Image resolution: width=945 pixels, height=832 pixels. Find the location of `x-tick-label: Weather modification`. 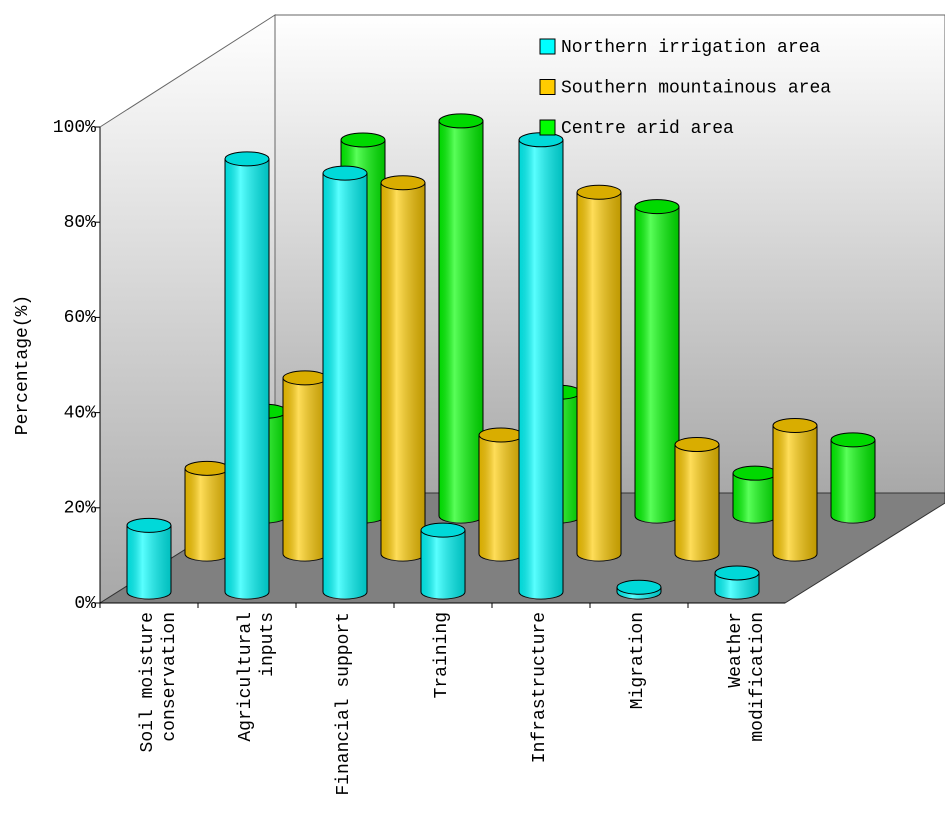

x-tick-label: Weather modification is located at coordinates (747, 677).